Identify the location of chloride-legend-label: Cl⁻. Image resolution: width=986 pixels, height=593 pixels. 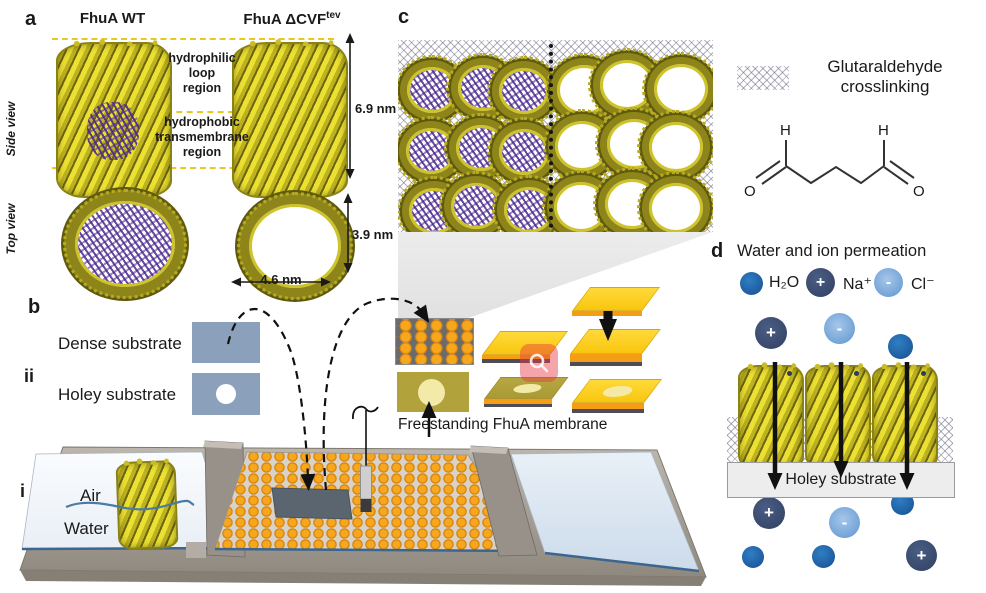
(923, 284).